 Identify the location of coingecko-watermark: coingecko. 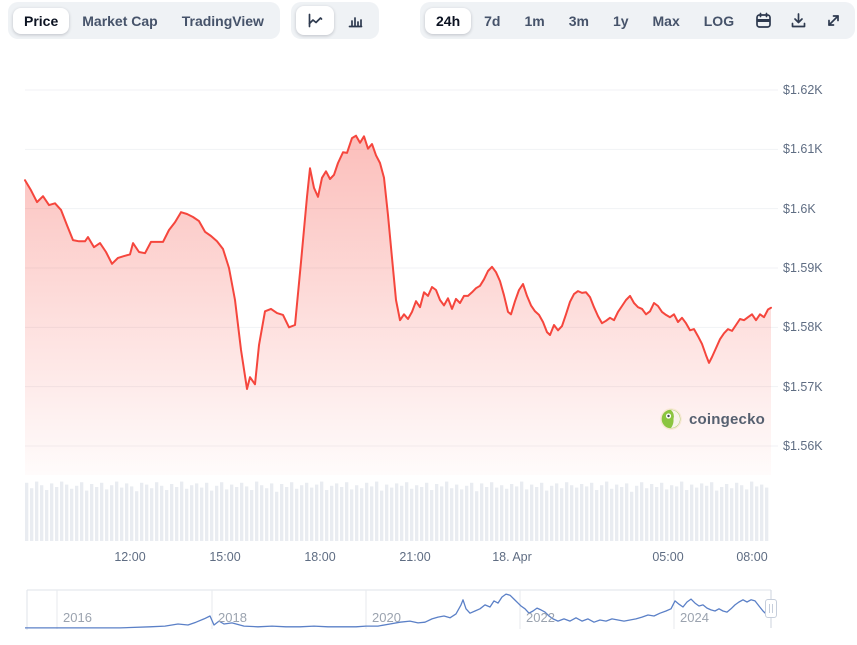
(712, 419).